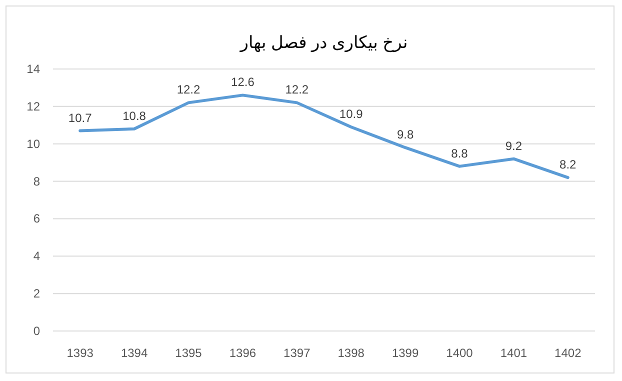  Describe the element at coordinates (80, 353) in the screenshot. I see `x-tick-label: 1393` at that location.